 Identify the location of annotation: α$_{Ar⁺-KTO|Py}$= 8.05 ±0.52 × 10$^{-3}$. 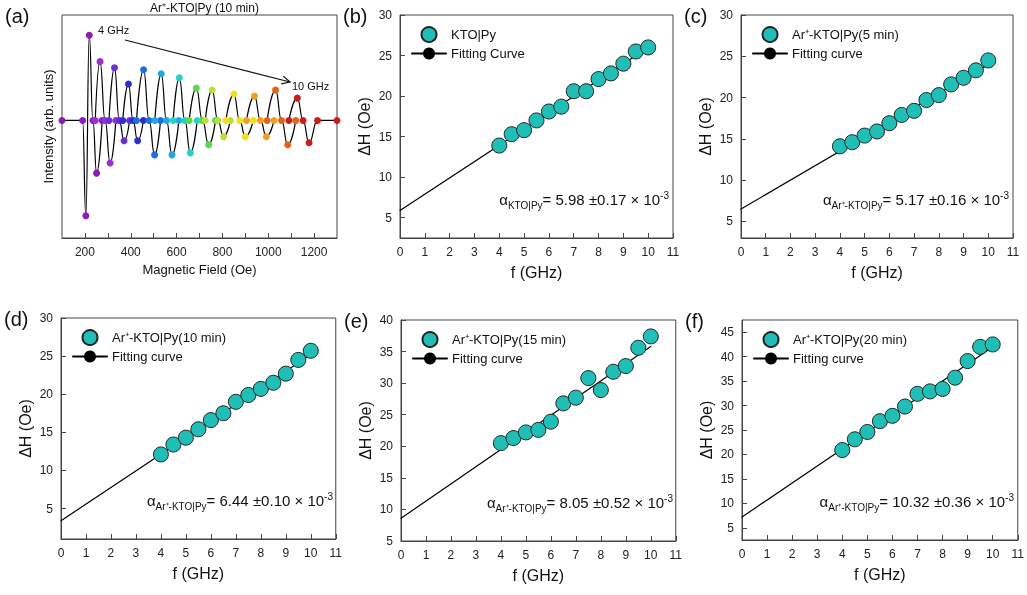
(579, 504).